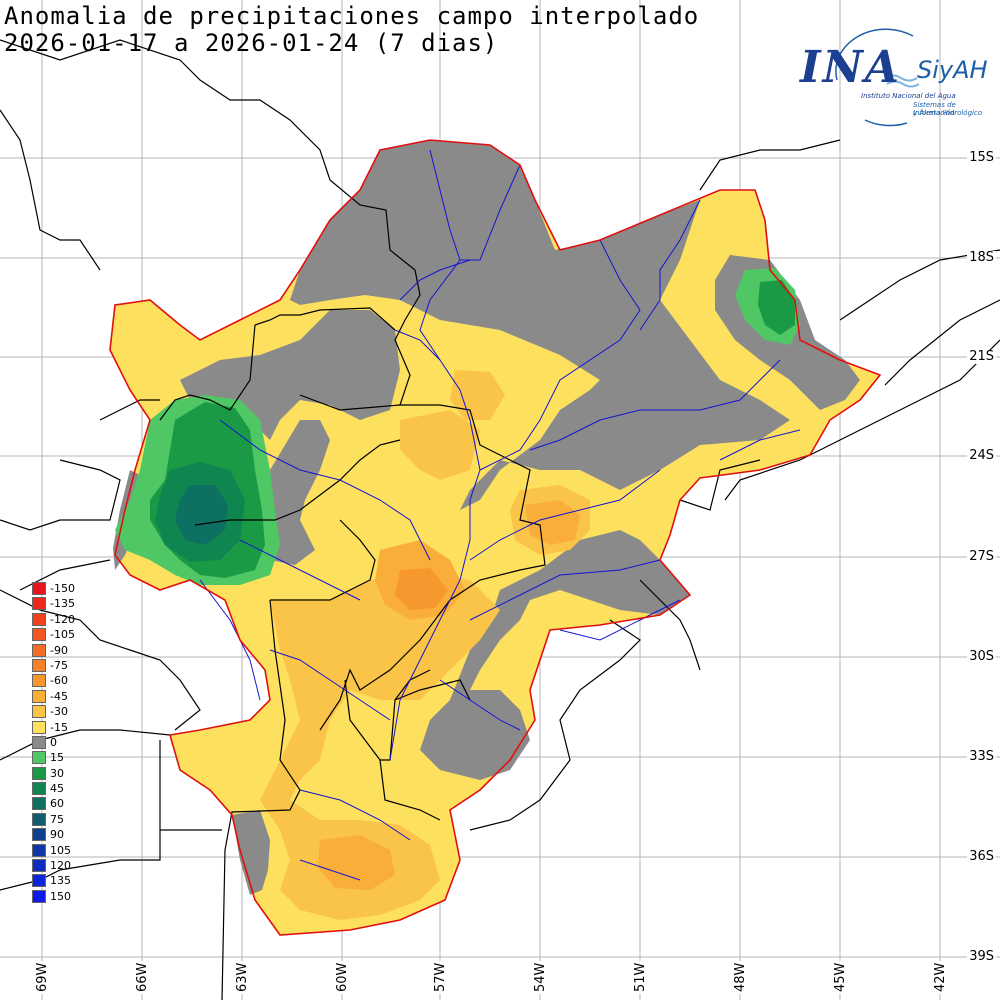  What do you see at coordinates (981, 157) in the screenshot?
I see `latitude-label: 15S` at bounding box center [981, 157].